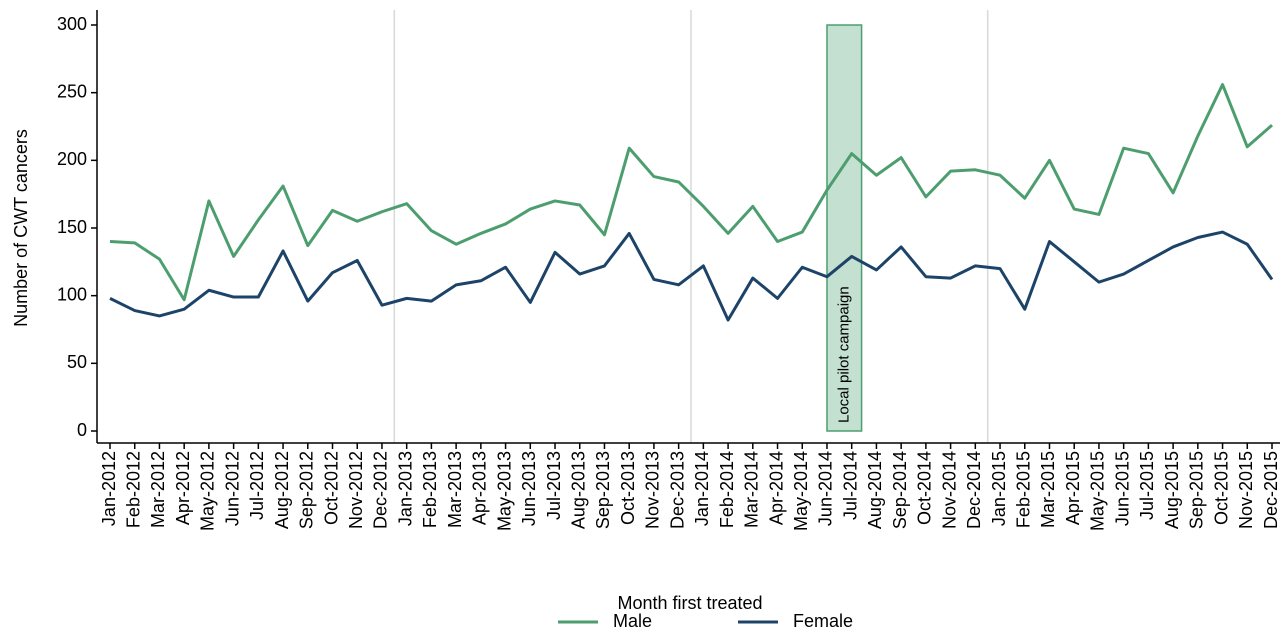  I want to click on x-tick-label: Oct-2013, so click(628, 488).